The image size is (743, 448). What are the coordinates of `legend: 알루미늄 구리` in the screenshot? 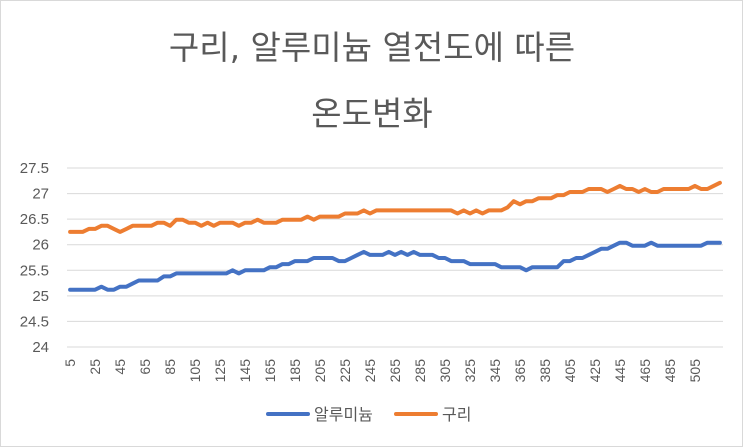 It's located at (368, 414).